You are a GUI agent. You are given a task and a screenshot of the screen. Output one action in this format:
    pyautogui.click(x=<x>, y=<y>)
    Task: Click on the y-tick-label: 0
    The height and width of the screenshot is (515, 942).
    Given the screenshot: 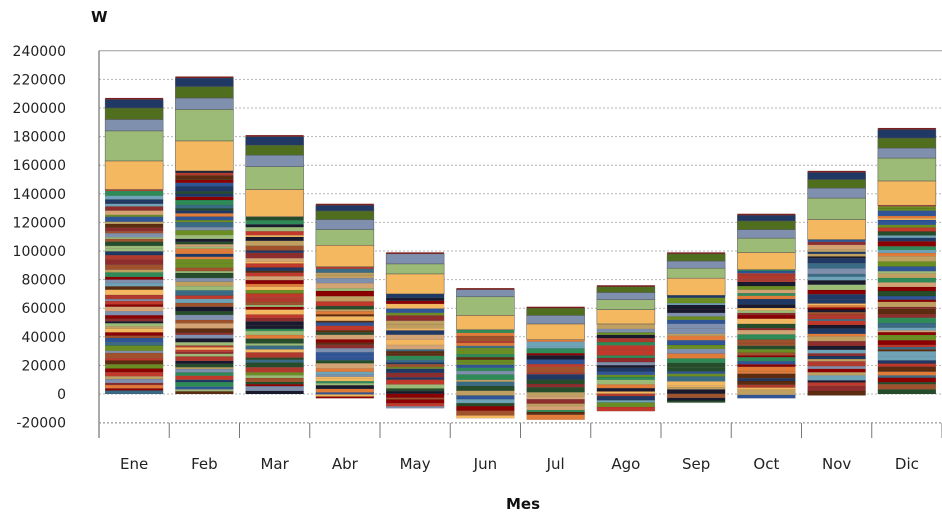 What is the action you would take?
    pyautogui.click(x=61, y=395)
    